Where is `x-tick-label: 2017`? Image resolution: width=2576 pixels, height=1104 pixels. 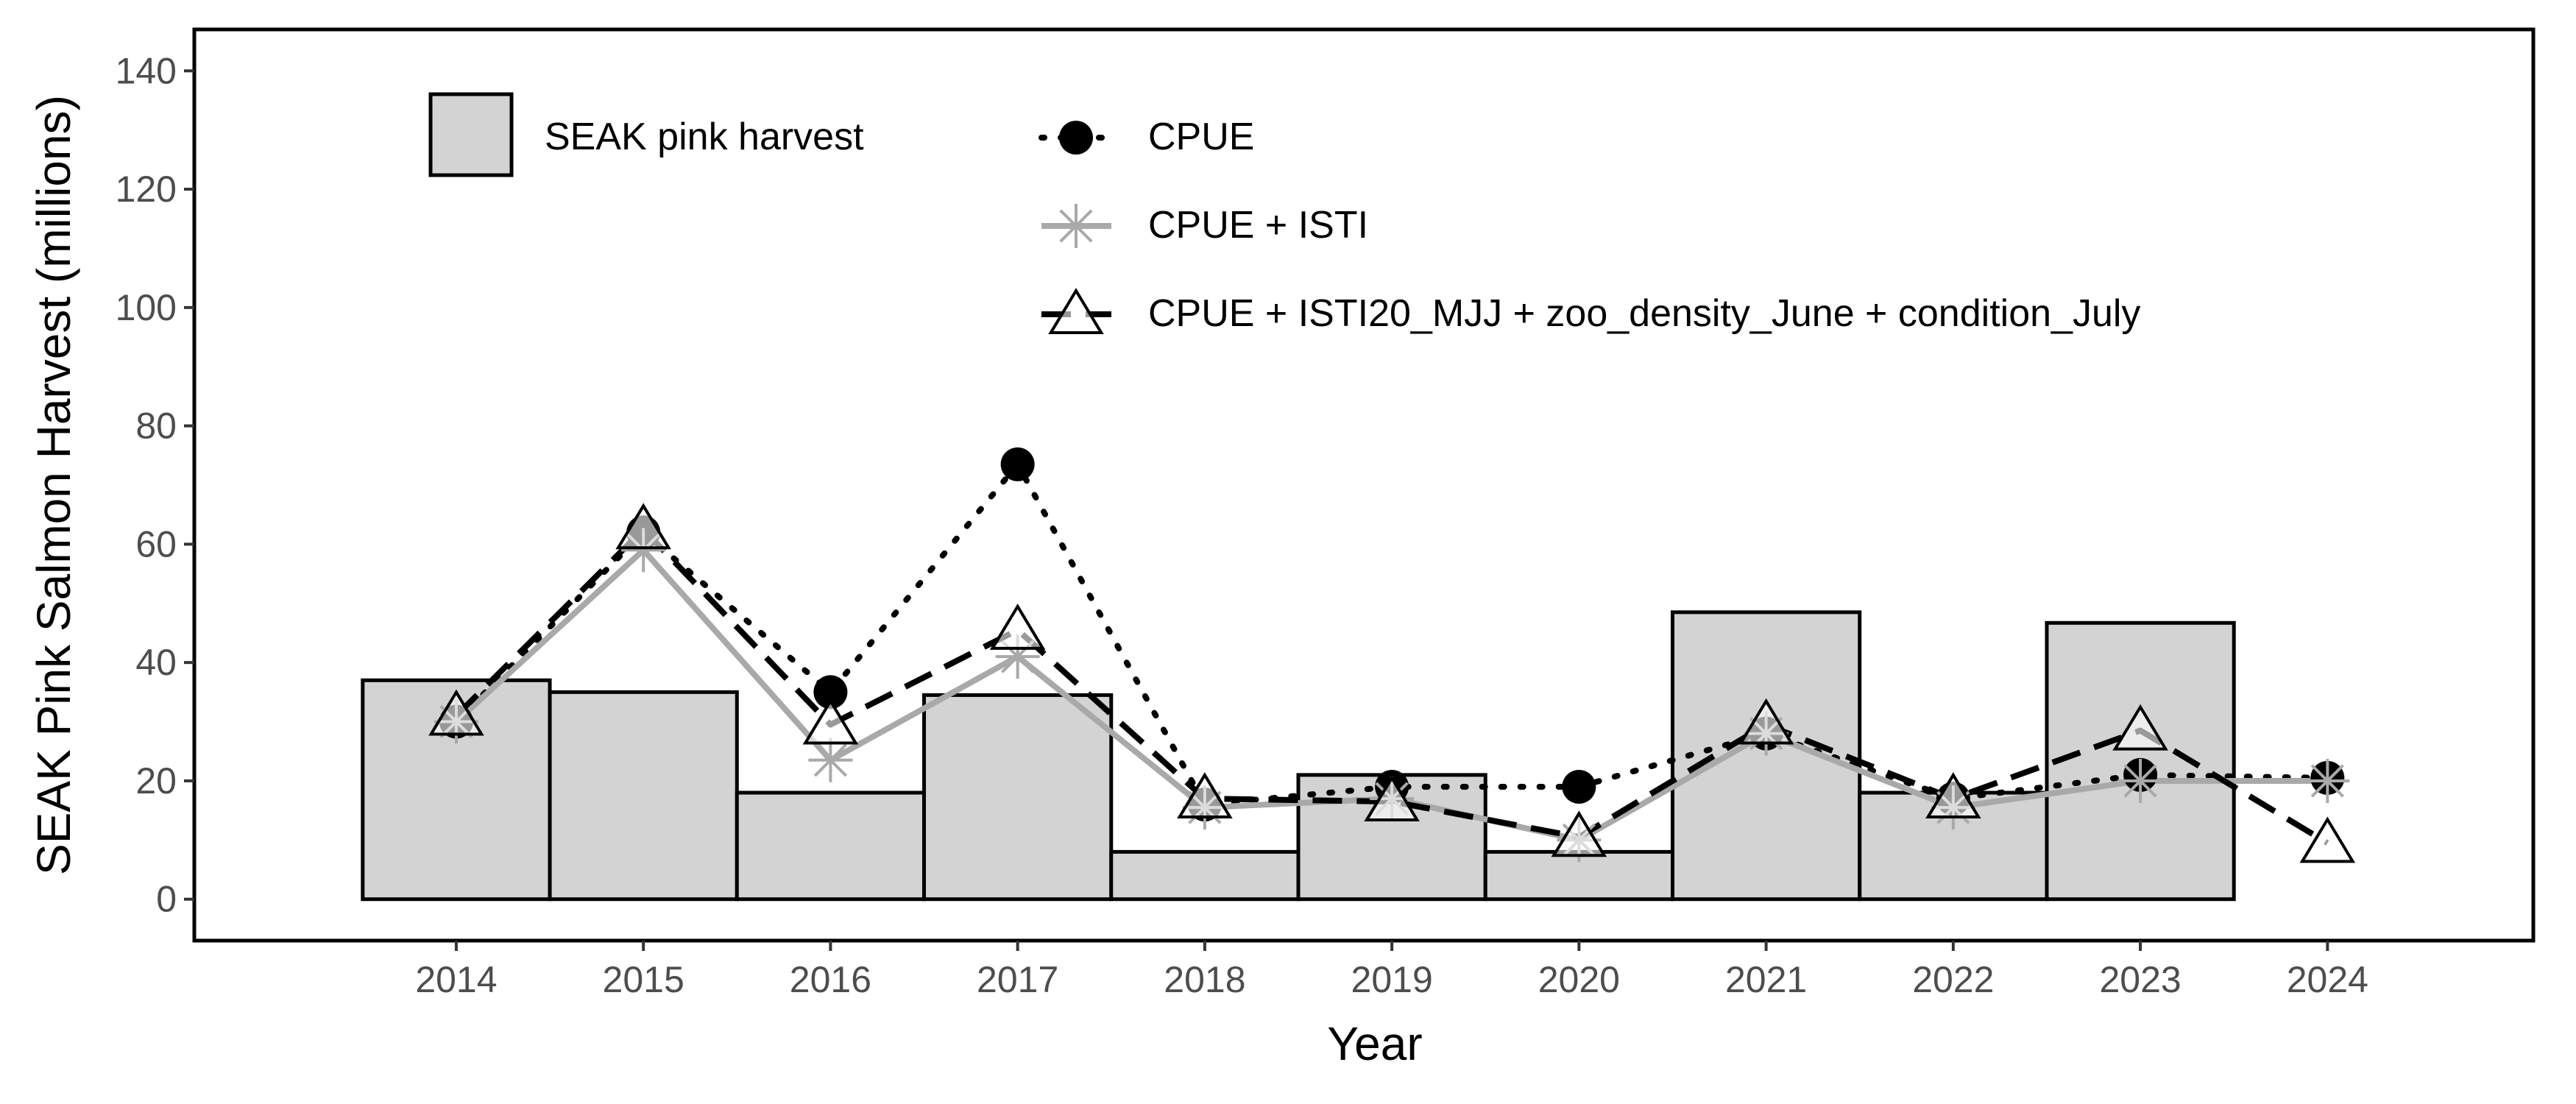 x-tick-label: 2017 is located at coordinates (1017, 979).